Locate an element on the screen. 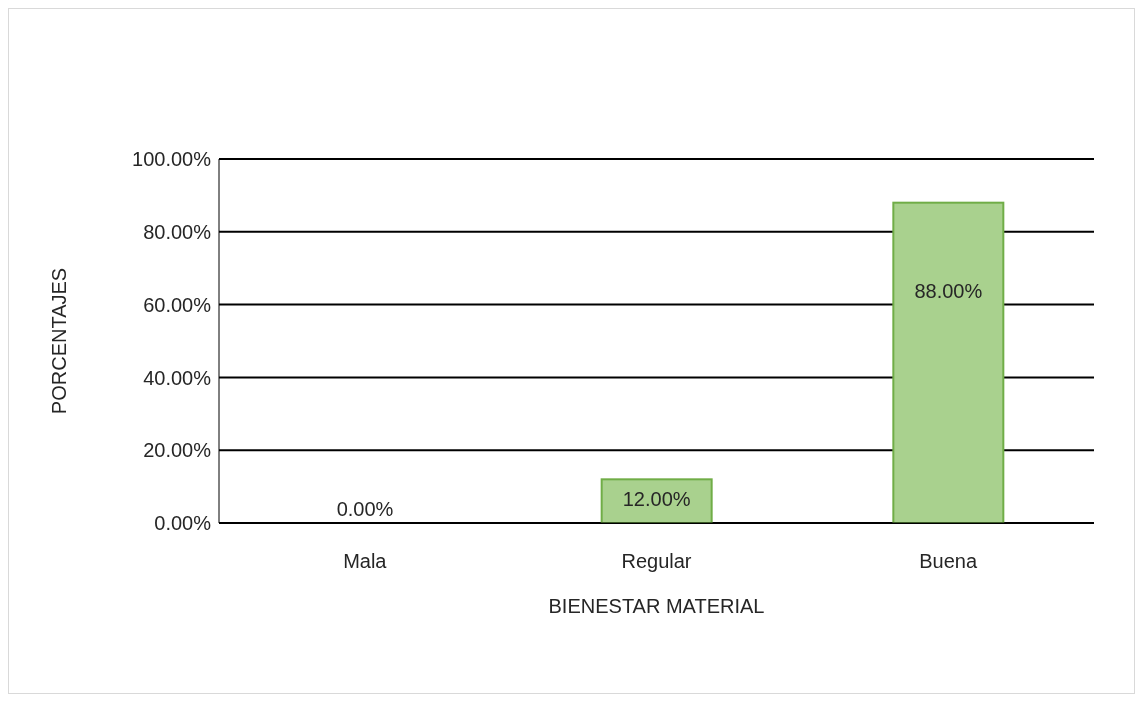  y-tick-label: 40.00% is located at coordinates (177, 377).